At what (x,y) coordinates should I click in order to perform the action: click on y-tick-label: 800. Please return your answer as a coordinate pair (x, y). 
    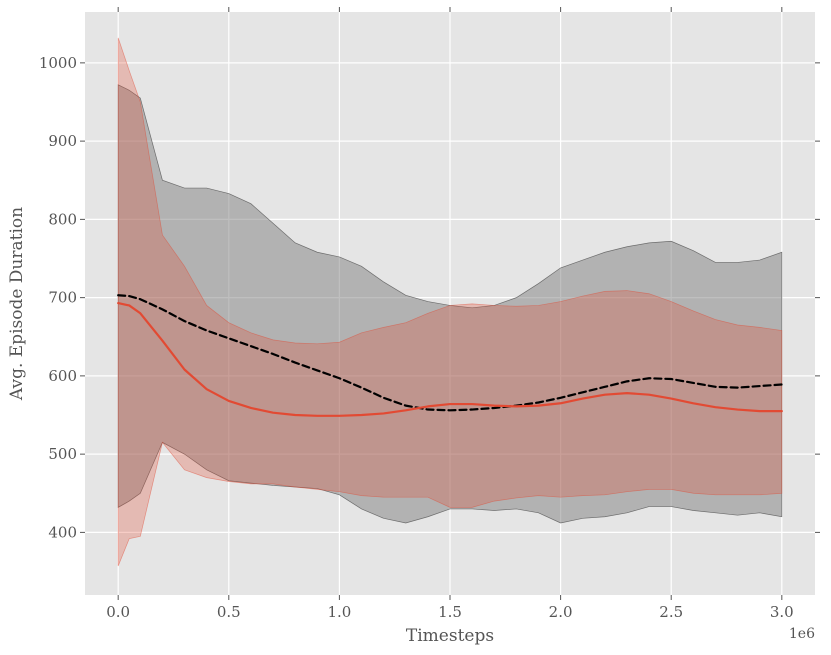
    Looking at the image, I should click on (62, 219).